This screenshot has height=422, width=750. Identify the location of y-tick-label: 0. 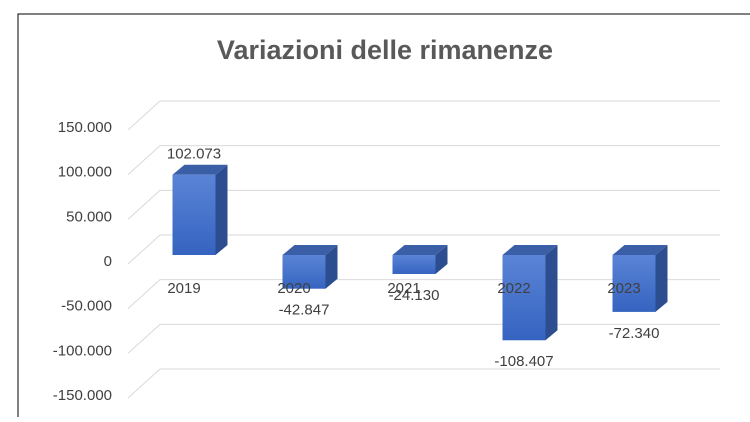
(108, 261).